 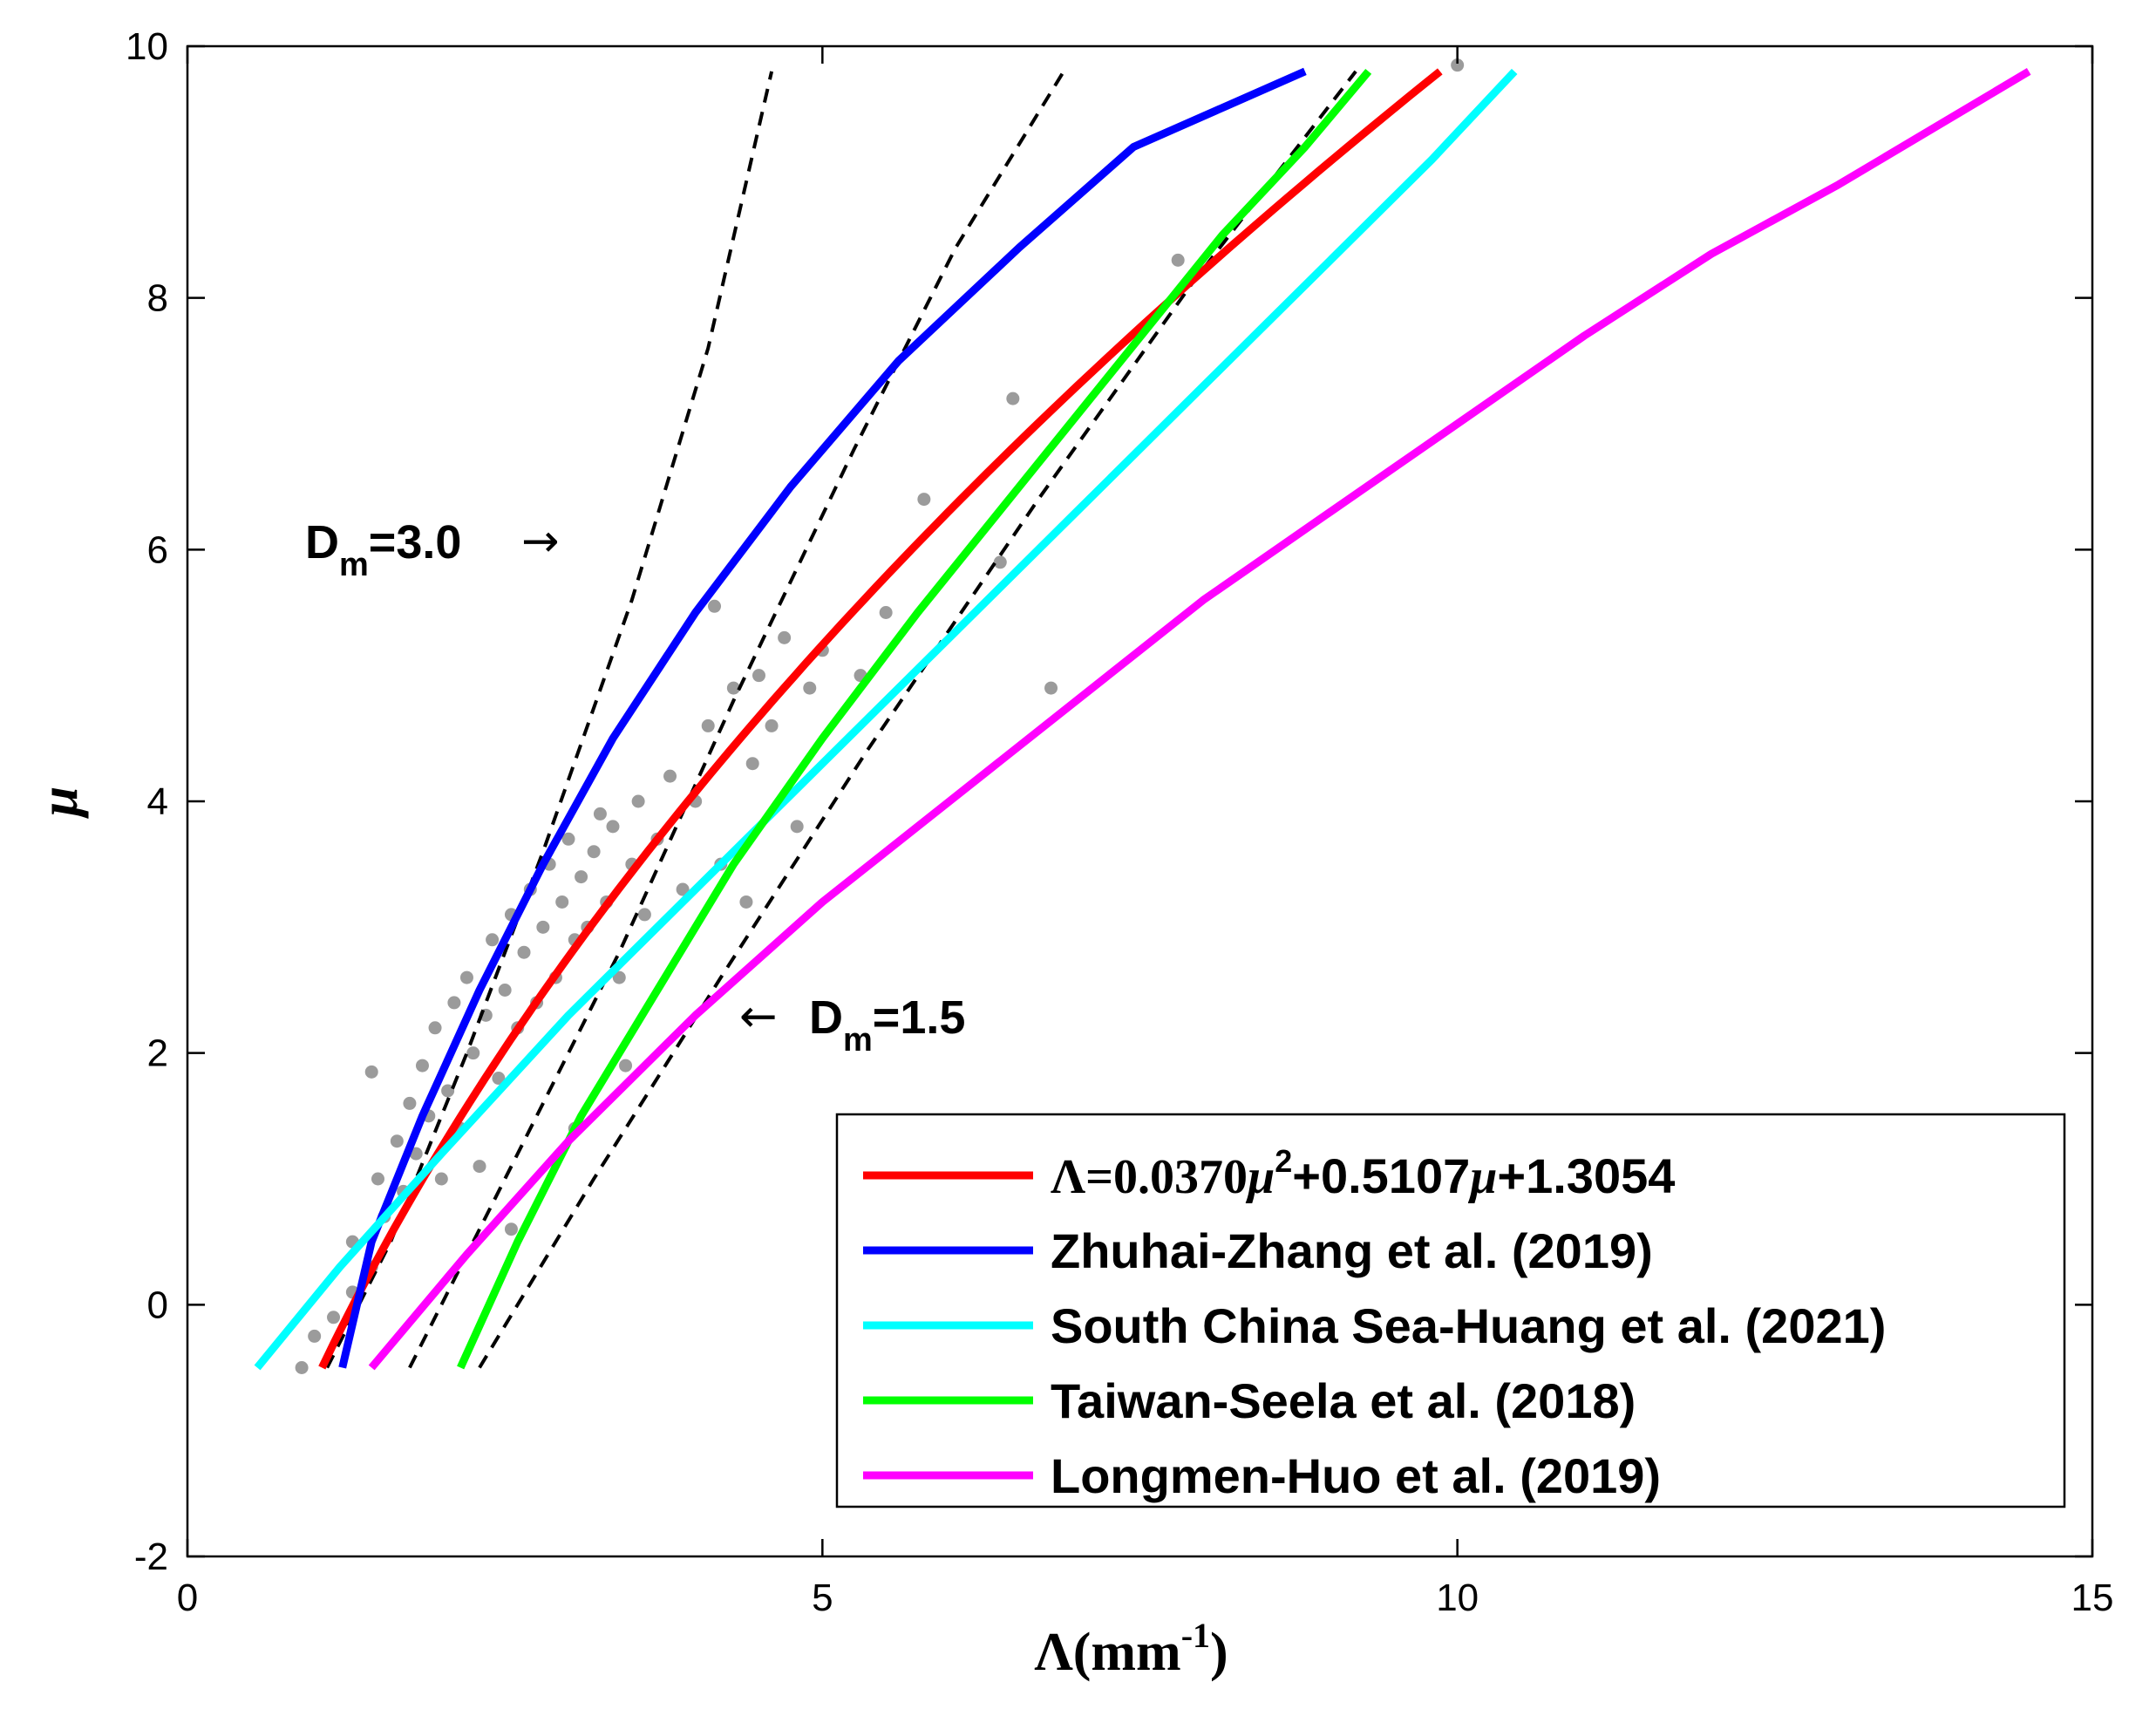 I want to click on y-tick-label: 6, so click(x=157, y=549).